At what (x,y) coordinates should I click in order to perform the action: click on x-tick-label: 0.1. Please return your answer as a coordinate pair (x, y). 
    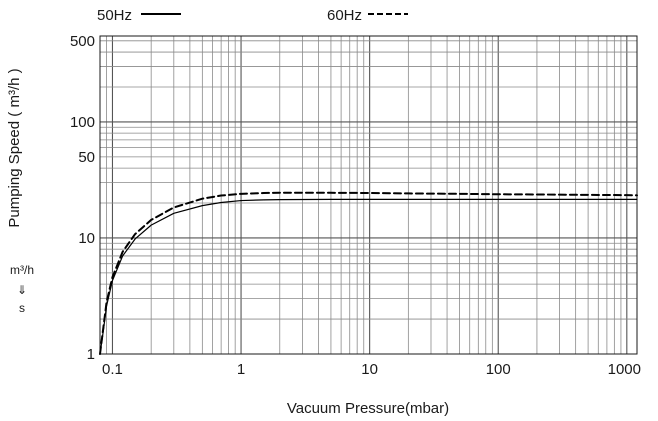
    Looking at the image, I should click on (112, 369).